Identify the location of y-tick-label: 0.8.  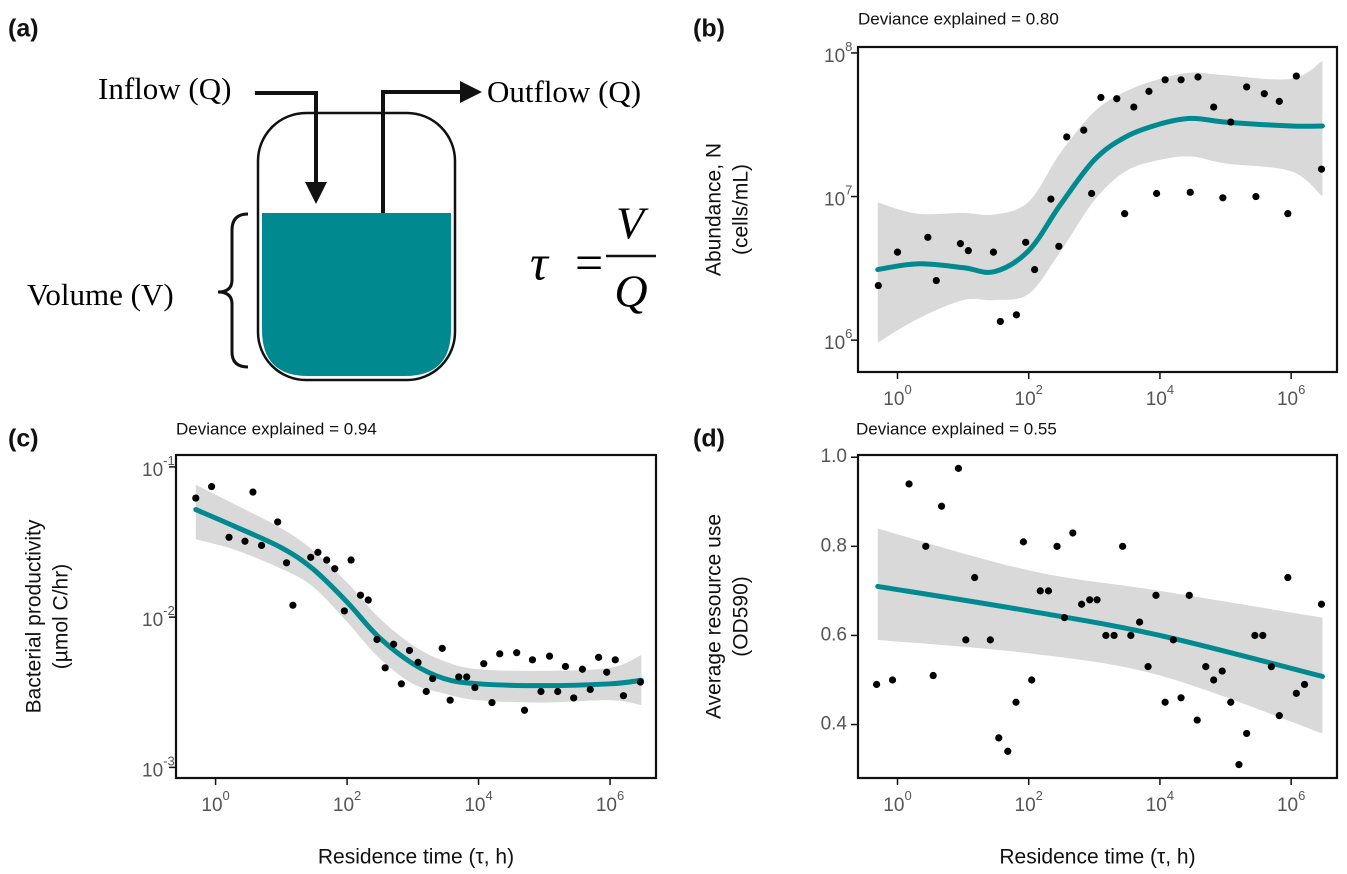
(834, 545).